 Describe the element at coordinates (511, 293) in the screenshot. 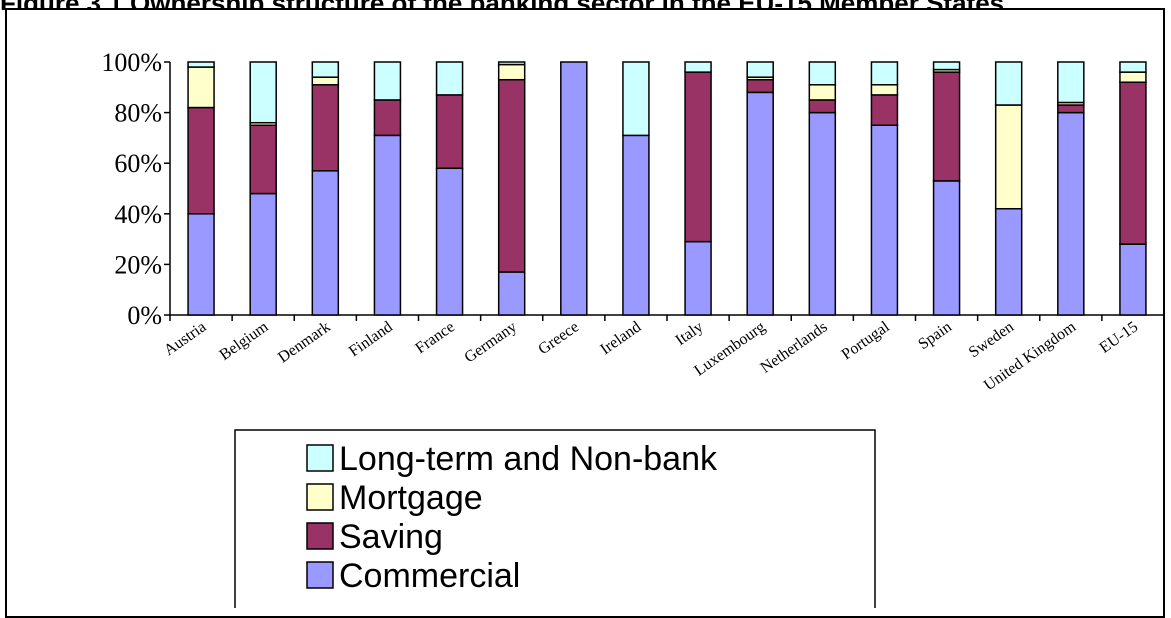

I see `bar-segment-commercial-germany` at that location.